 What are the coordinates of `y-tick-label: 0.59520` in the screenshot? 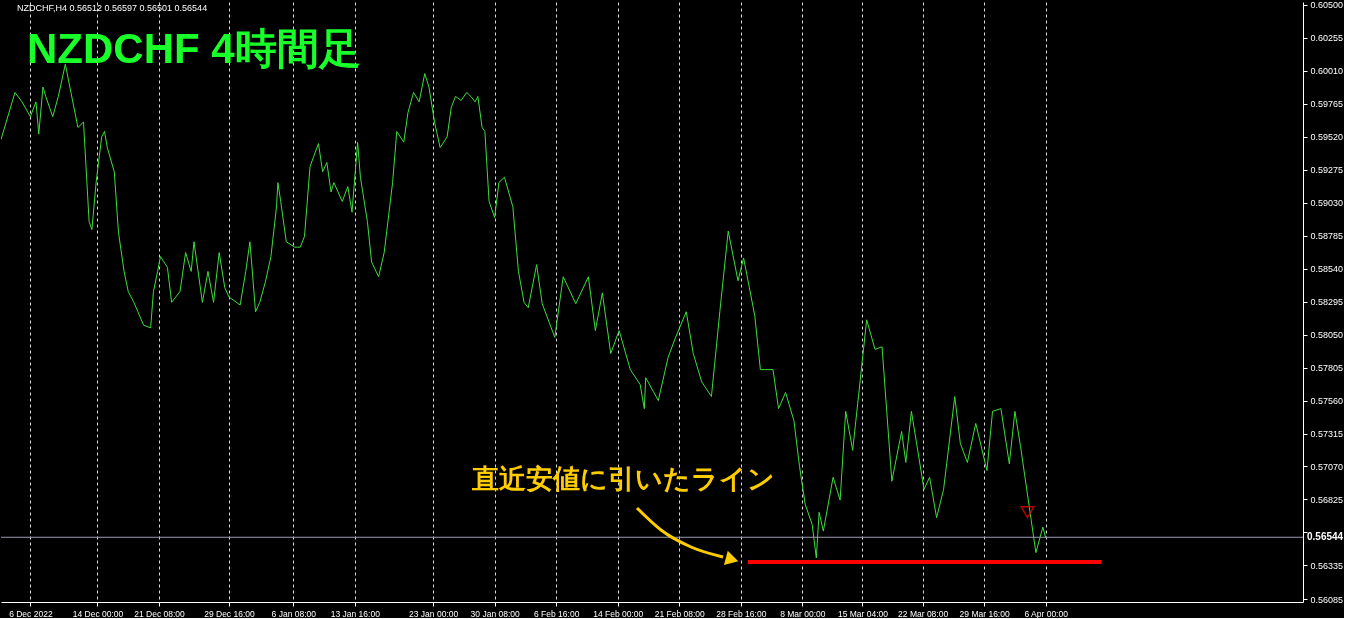 It's located at (1327, 137).